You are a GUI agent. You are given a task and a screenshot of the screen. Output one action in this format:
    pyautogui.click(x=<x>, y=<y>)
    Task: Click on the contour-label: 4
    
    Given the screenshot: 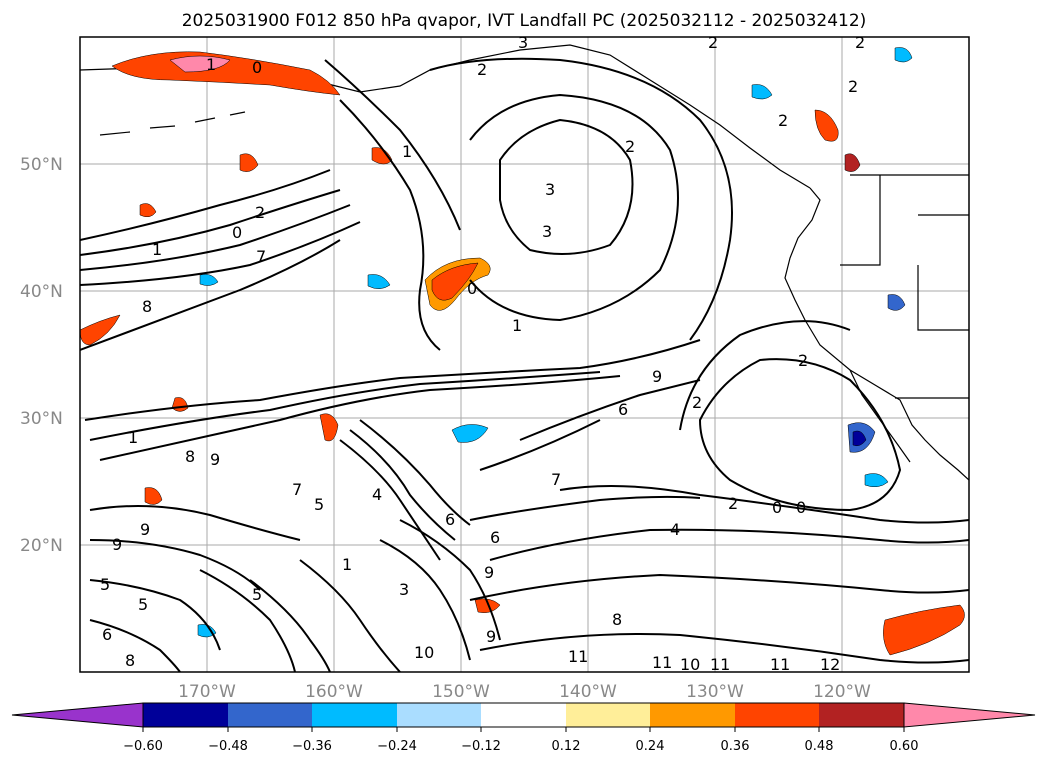 What is the action you would take?
    pyautogui.click(x=675, y=529)
    